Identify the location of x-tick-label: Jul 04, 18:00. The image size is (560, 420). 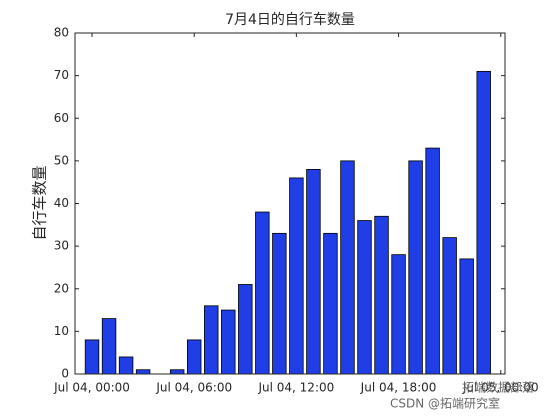
(398, 388).